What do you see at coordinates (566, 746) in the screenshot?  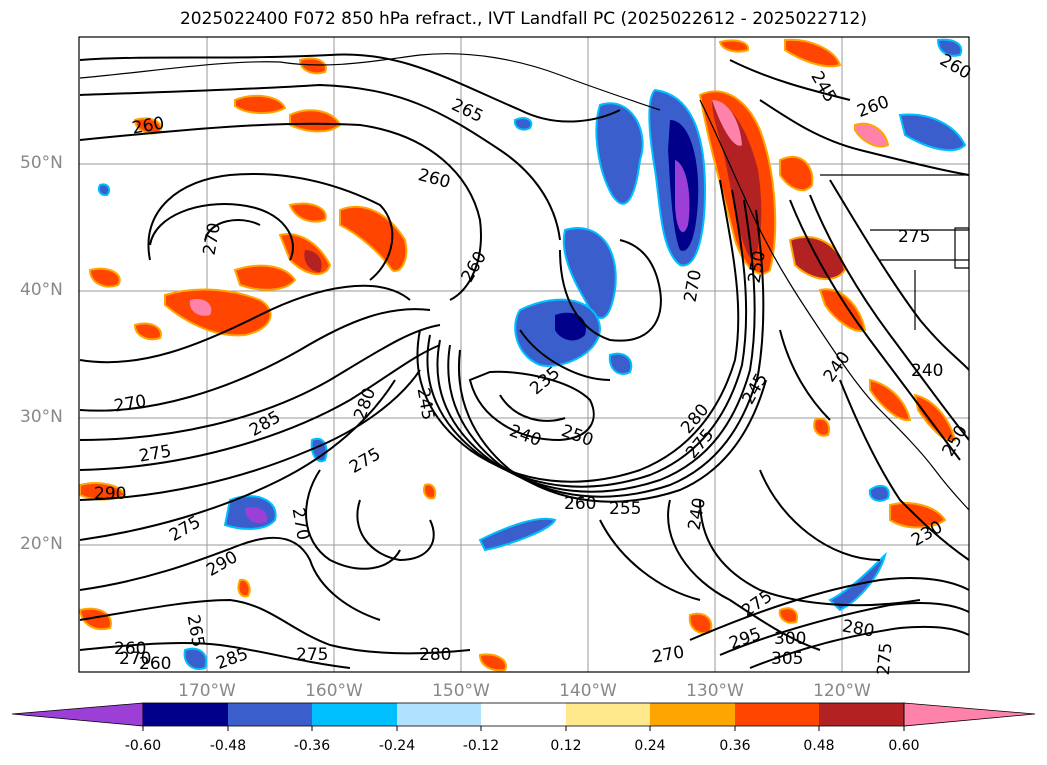 I see `colorbar-label: 0.12` at bounding box center [566, 746].